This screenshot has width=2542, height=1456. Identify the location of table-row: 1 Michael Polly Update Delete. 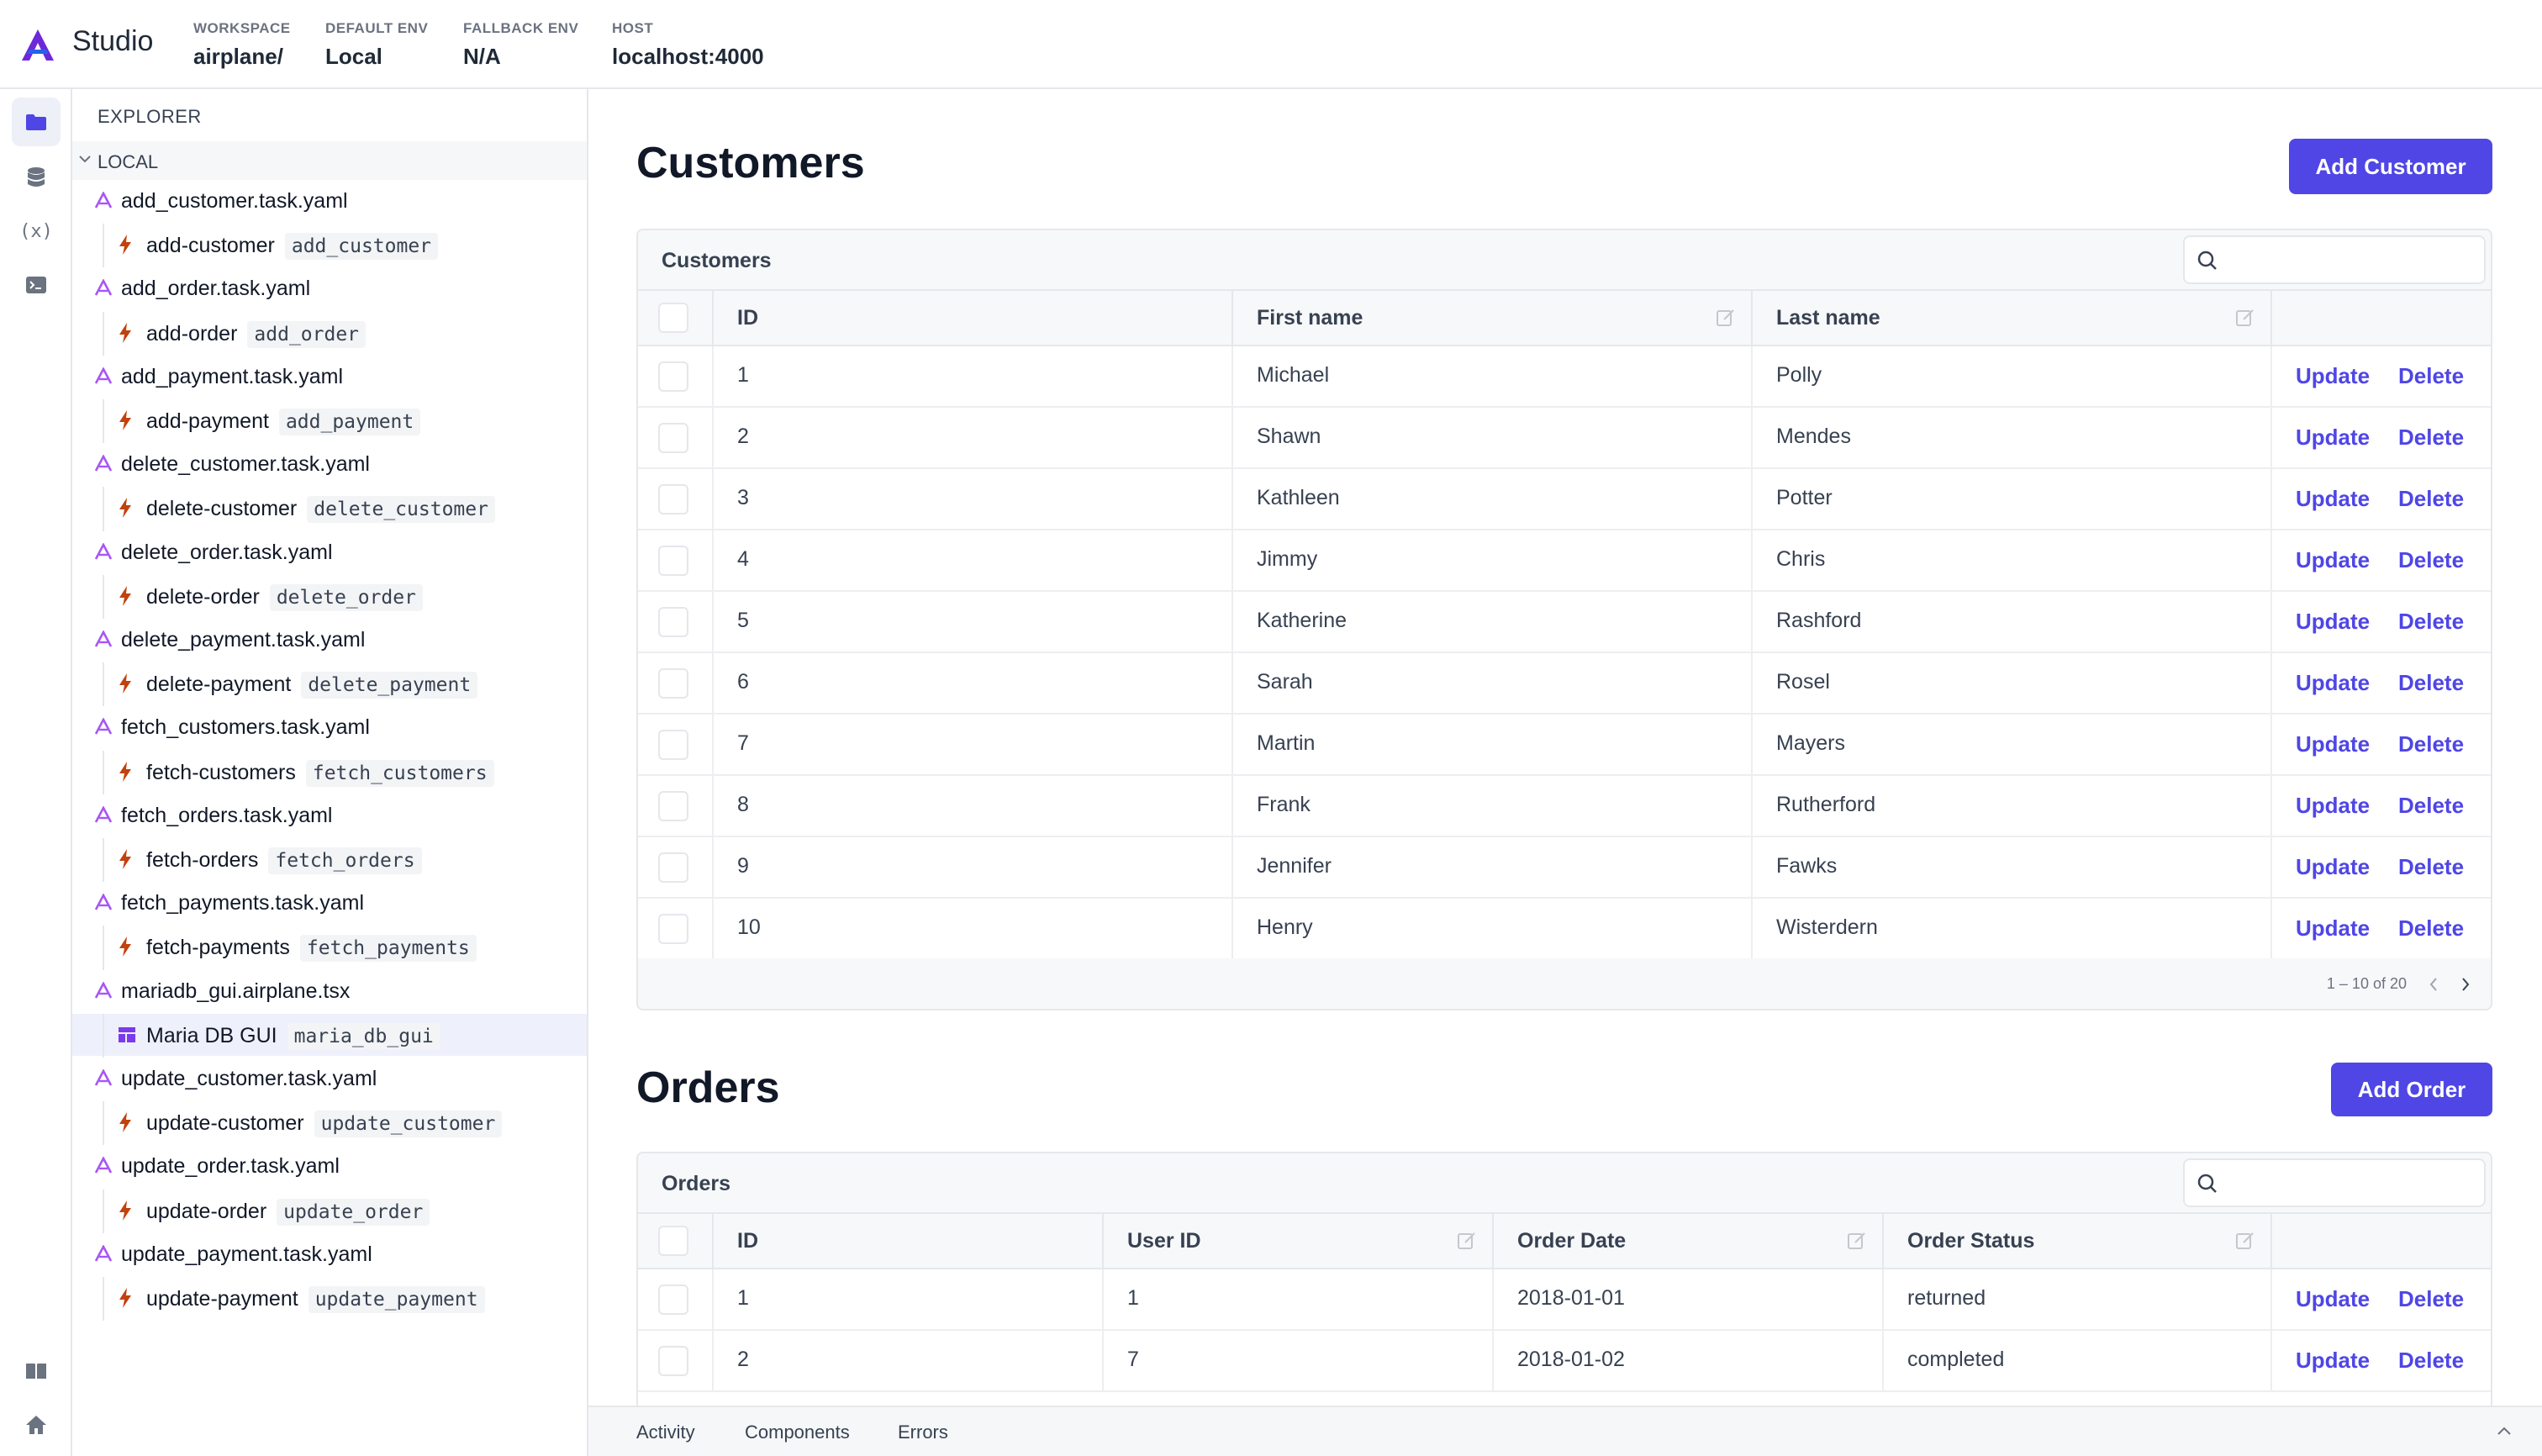
(1564, 377).